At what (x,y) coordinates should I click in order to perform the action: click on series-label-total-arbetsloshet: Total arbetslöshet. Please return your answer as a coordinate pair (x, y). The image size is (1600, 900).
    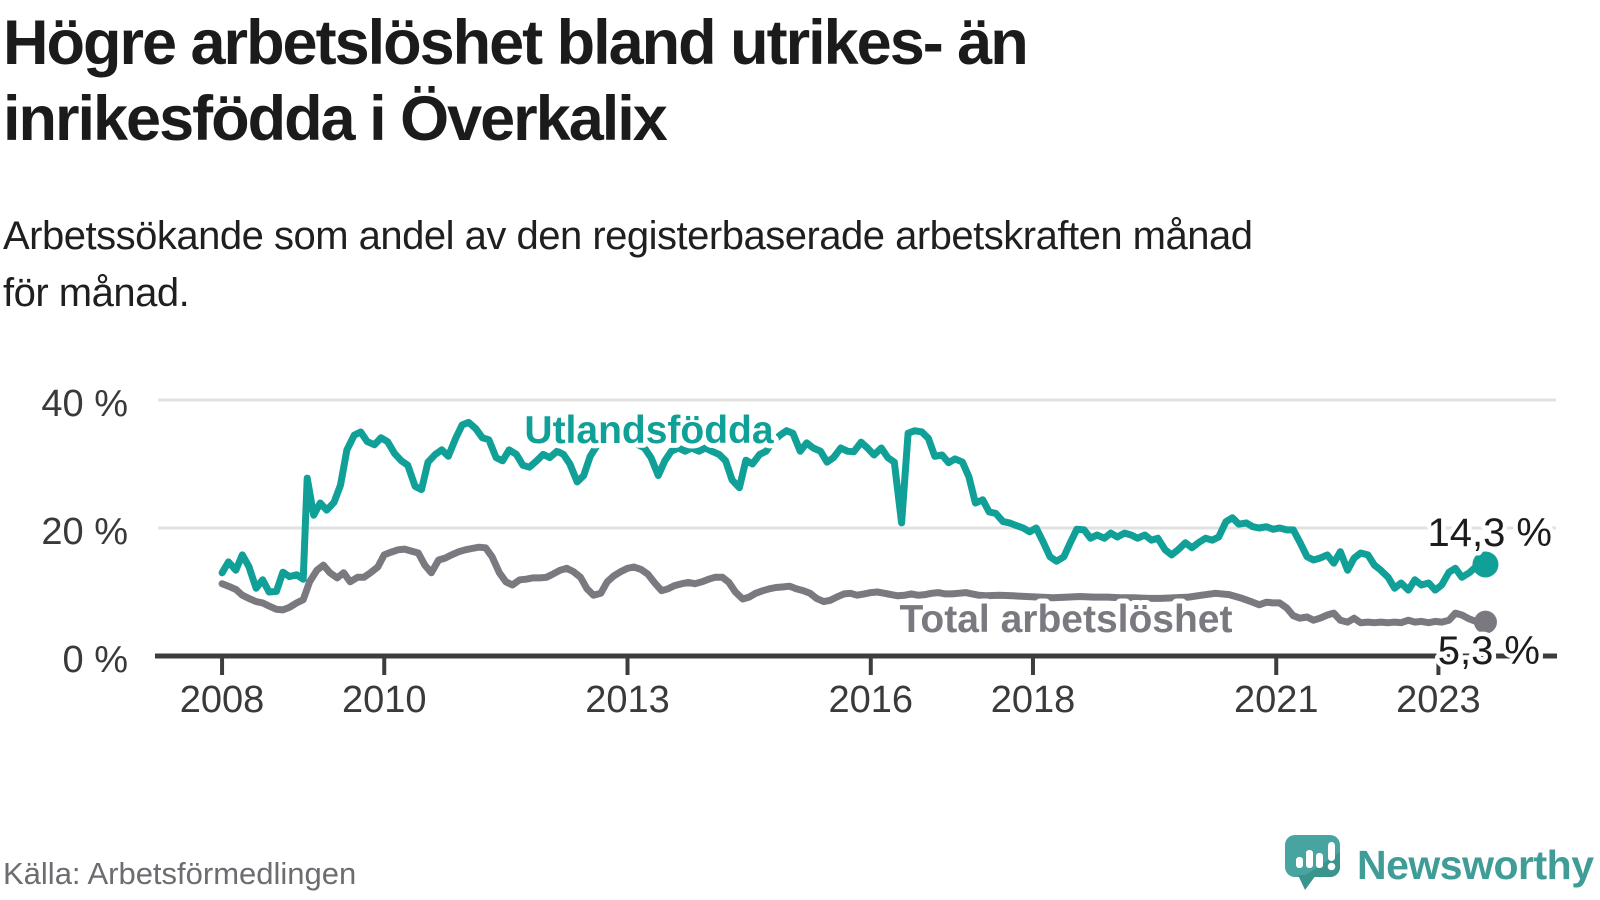
    Looking at the image, I should click on (1065, 619).